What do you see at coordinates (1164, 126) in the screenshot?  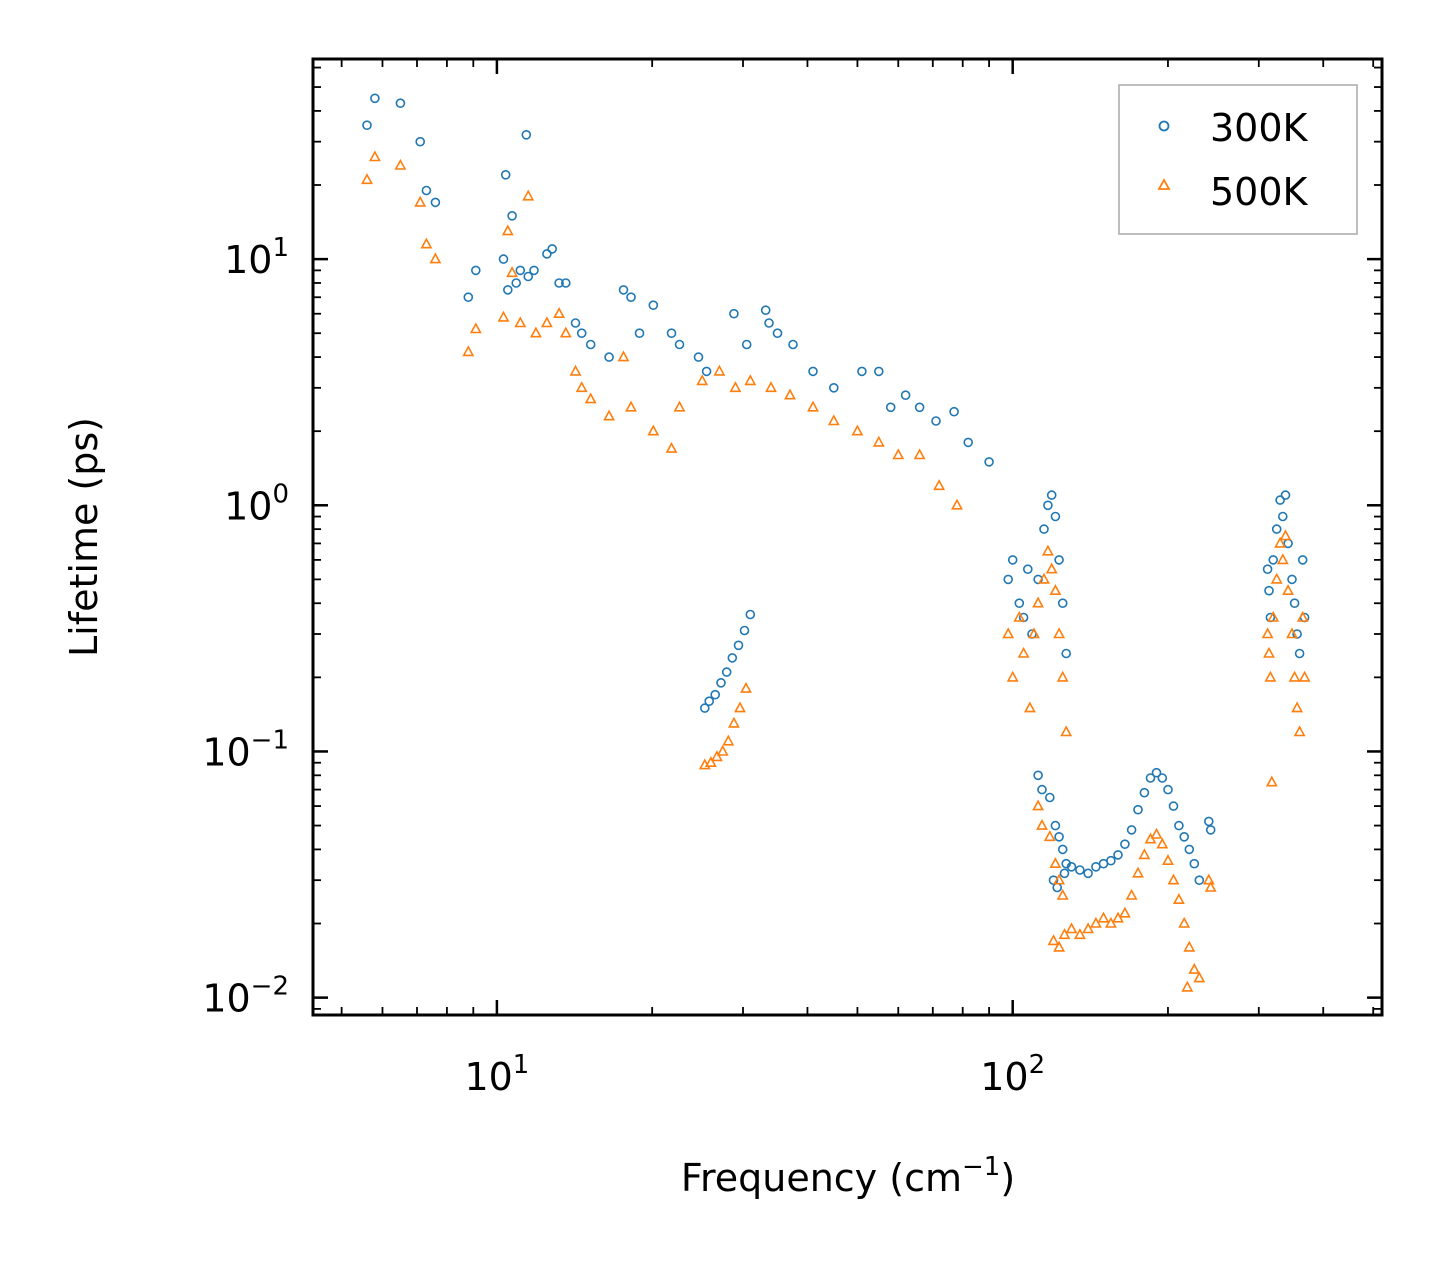 I see `legend-marker-300k` at bounding box center [1164, 126].